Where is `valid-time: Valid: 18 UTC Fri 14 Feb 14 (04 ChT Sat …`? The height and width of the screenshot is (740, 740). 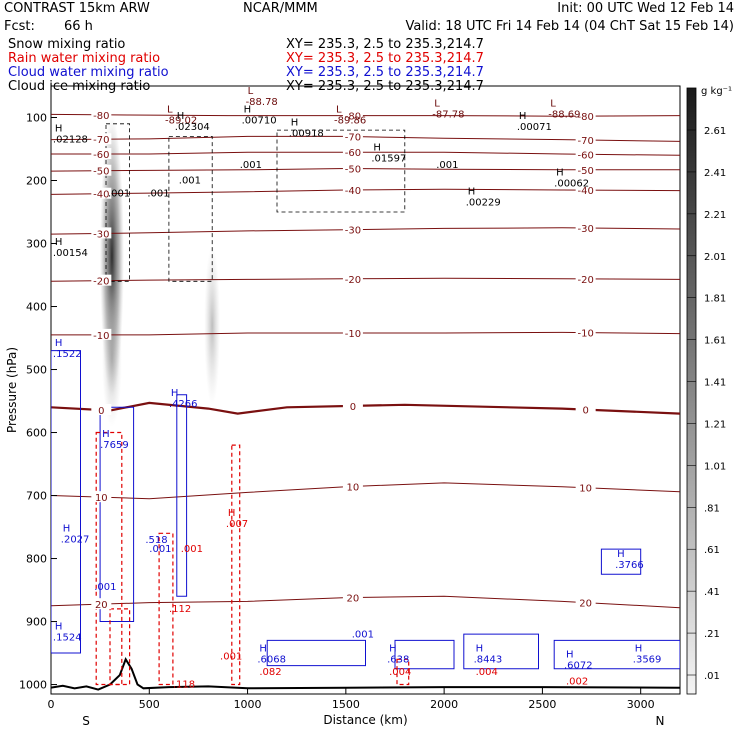
valid-time: Valid: 18 UTC Fri 14 Feb 14 (04 ChT Sat … is located at coordinates (569, 26).